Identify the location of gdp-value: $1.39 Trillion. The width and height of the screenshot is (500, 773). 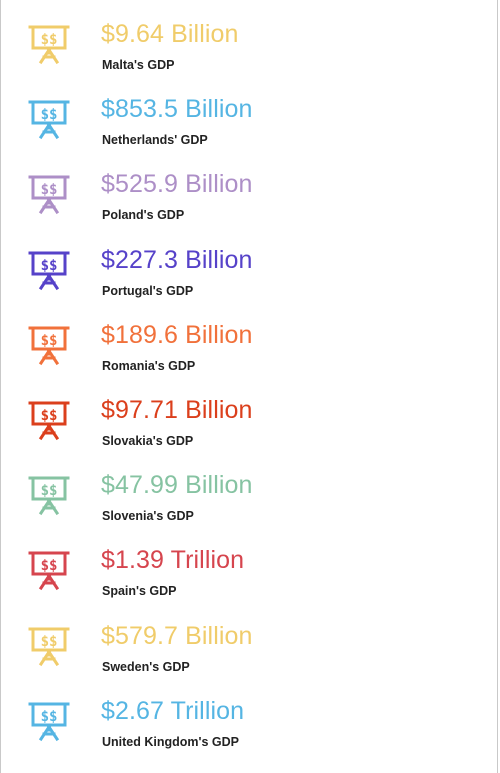
(173, 560).